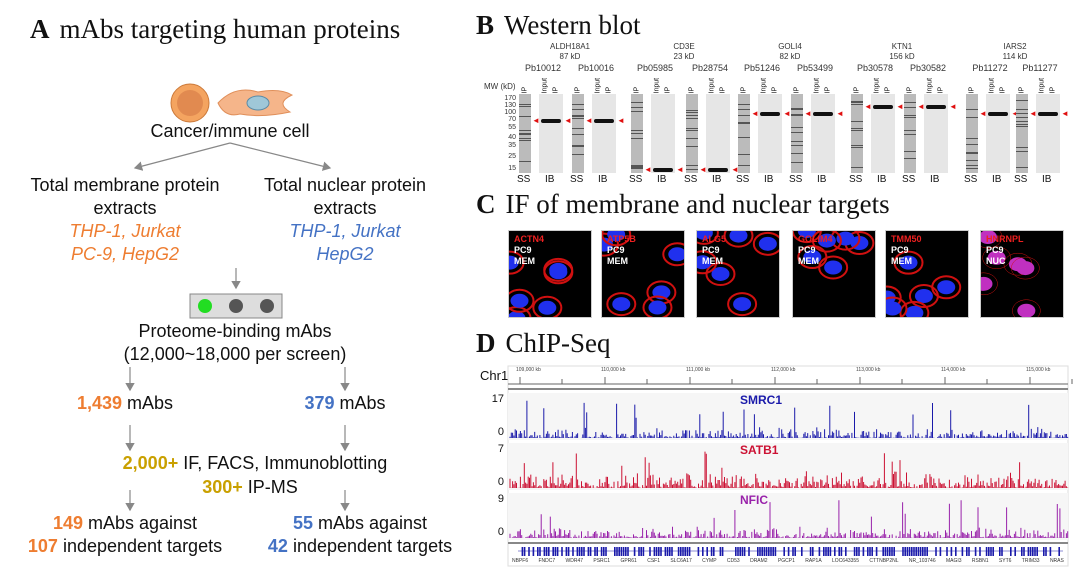 The image size is (1080, 570). Describe the element at coordinates (710, 68) in the screenshot. I see `antibody-label: Pb28754` at that location.